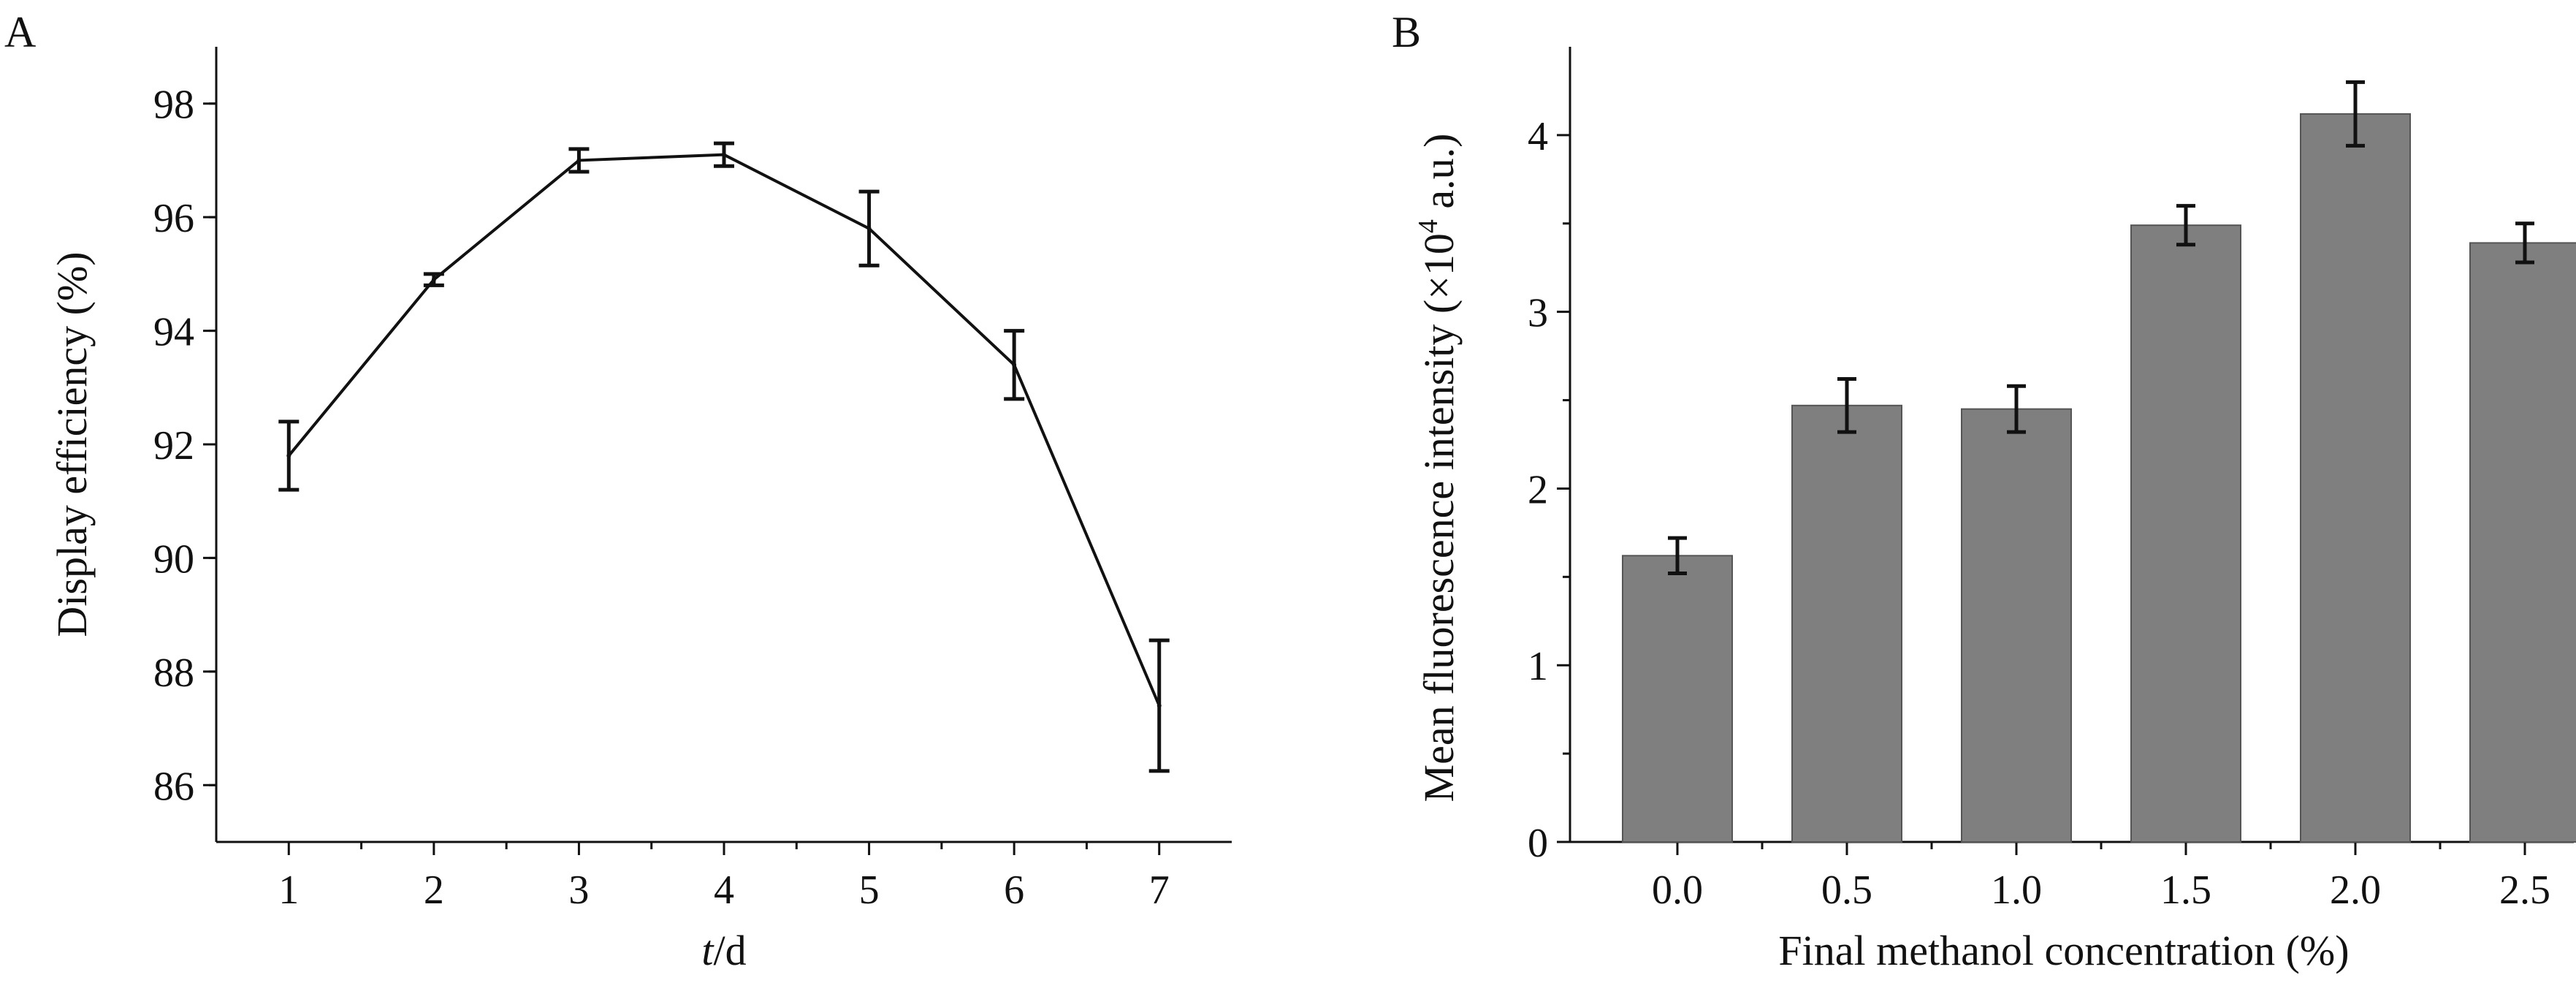  What do you see at coordinates (174, 332) in the screenshot?
I see `y-tick-label: 94` at bounding box center [174, 332].